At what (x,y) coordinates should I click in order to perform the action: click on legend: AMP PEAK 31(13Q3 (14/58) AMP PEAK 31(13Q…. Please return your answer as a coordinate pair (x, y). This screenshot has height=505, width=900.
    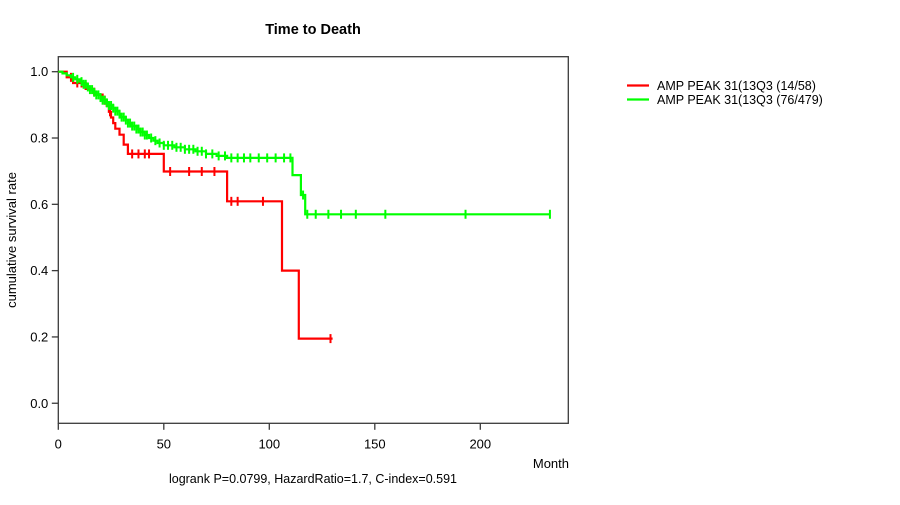
    Looking at the image, I should click on (725, 93).